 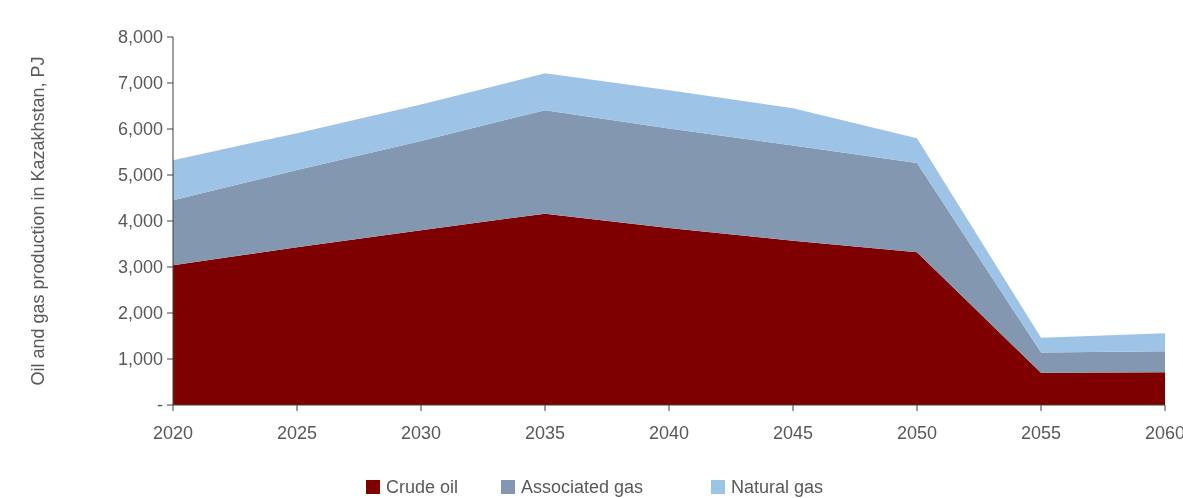 I want to click on y-tick-label: 1,000, so click(x=140, y=359).